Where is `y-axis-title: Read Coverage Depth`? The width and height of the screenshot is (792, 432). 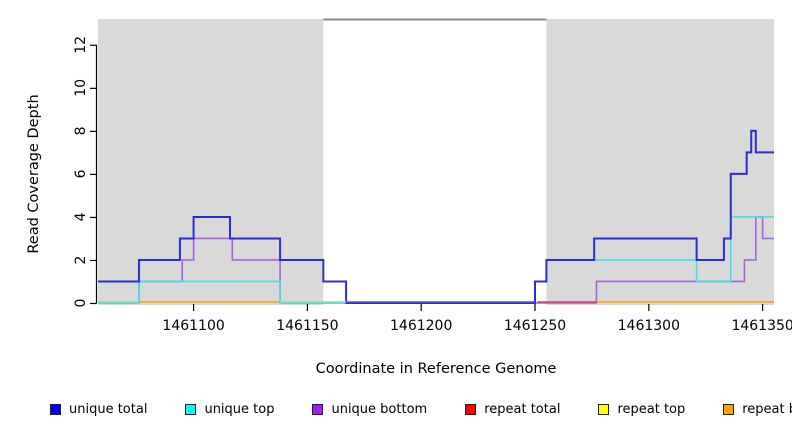
y-axis-title: Read Coverage Depth is located at coordinates (34, 174).